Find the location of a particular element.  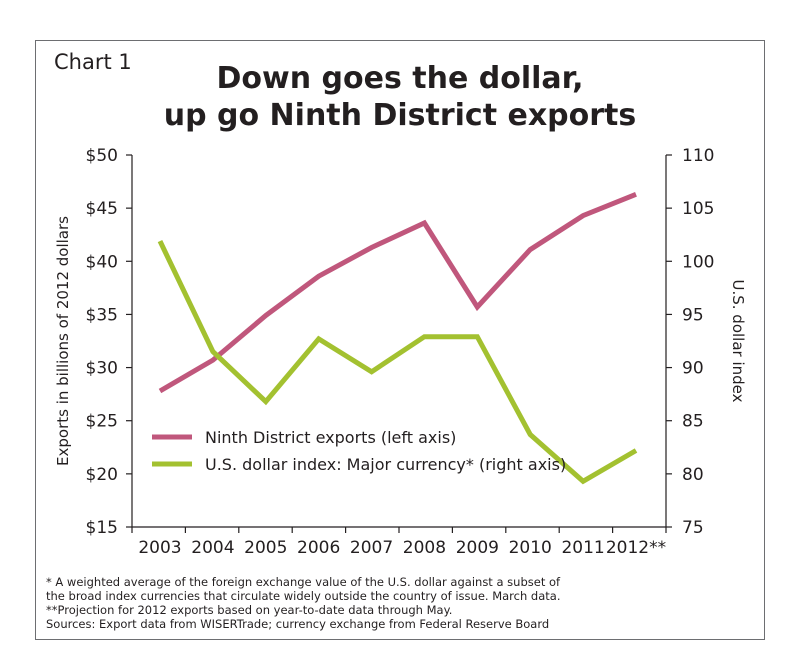

x-axis-tick-label: 2010 is located at coordinates (530, 548).